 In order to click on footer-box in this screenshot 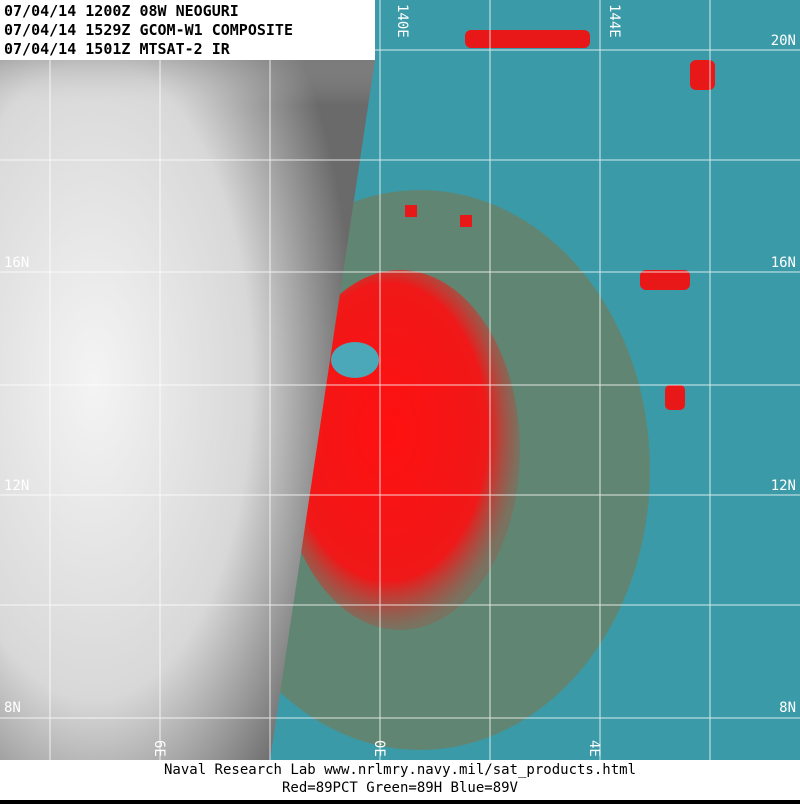, I will do `click(400, 780)`.